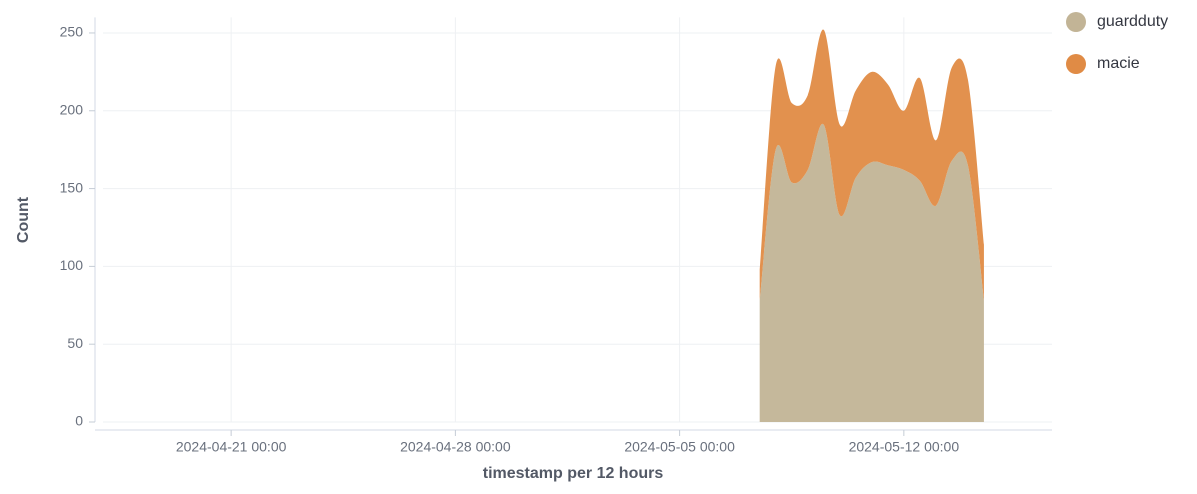 The width and height of the screenshot is (1197, 494). Describe the element at coordinates (1132, 21) in the screenshot. I see `legend-label: guardduty` at that location.